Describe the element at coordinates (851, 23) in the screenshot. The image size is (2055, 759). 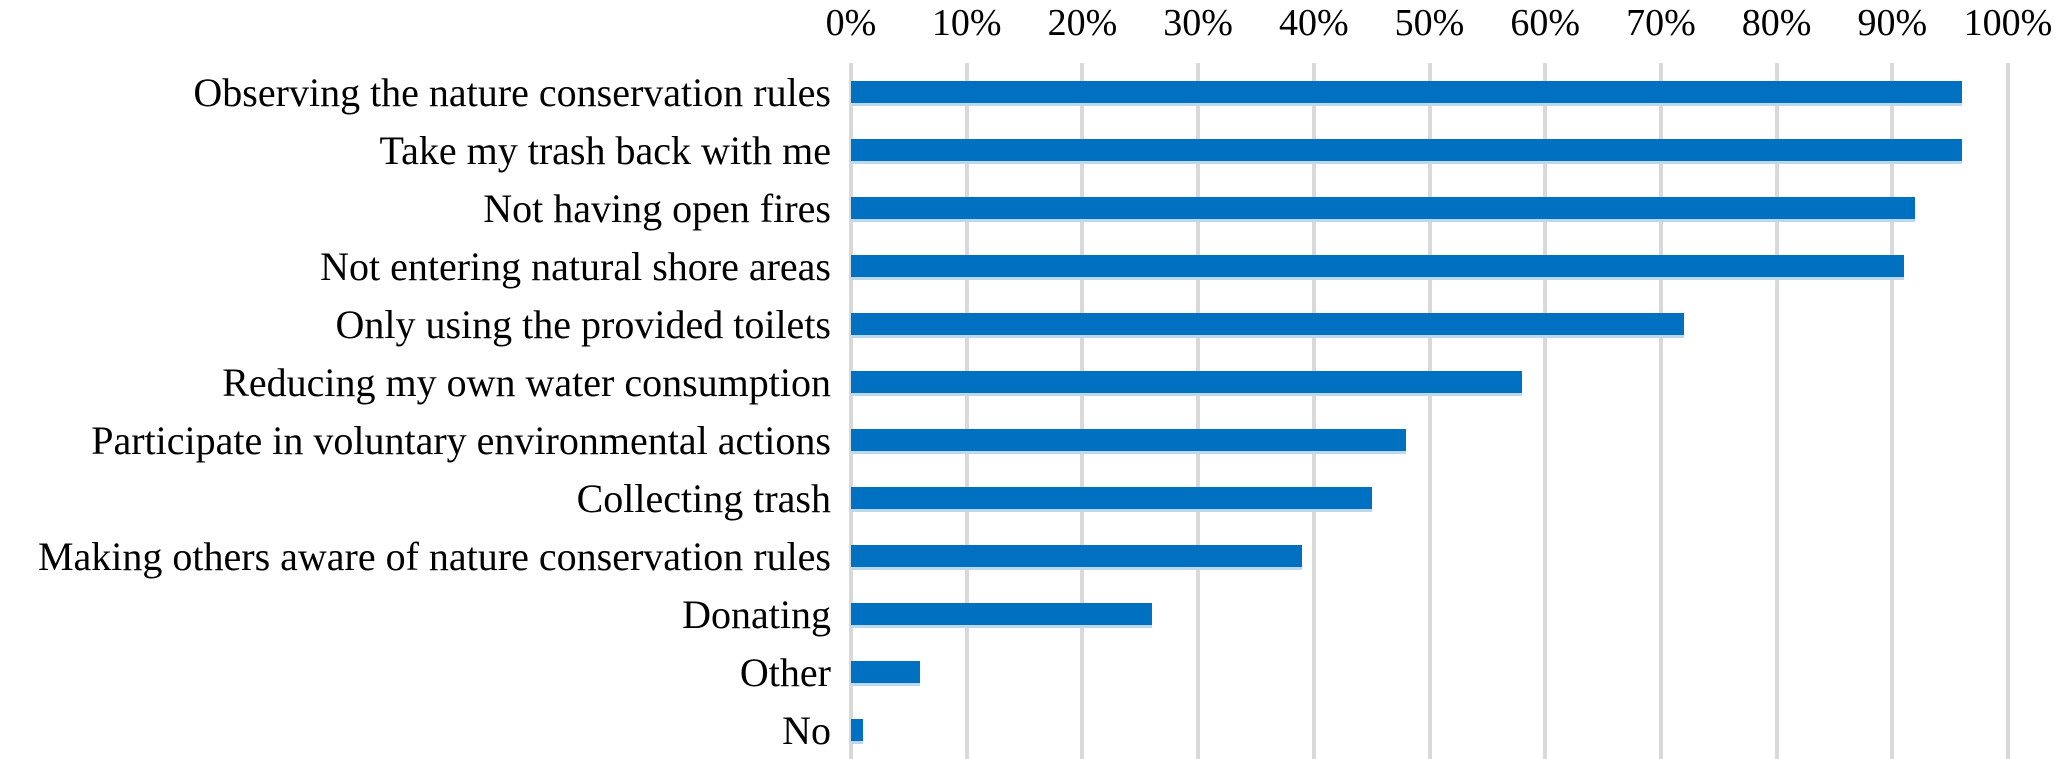
I see `x-axis-tick-label: 0%` at that location.